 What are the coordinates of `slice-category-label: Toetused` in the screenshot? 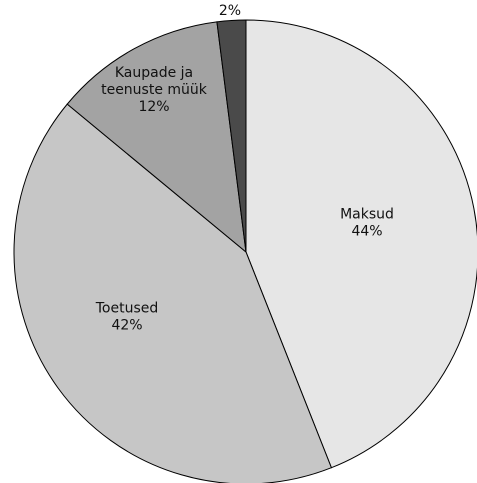 It's located at (127, 309).